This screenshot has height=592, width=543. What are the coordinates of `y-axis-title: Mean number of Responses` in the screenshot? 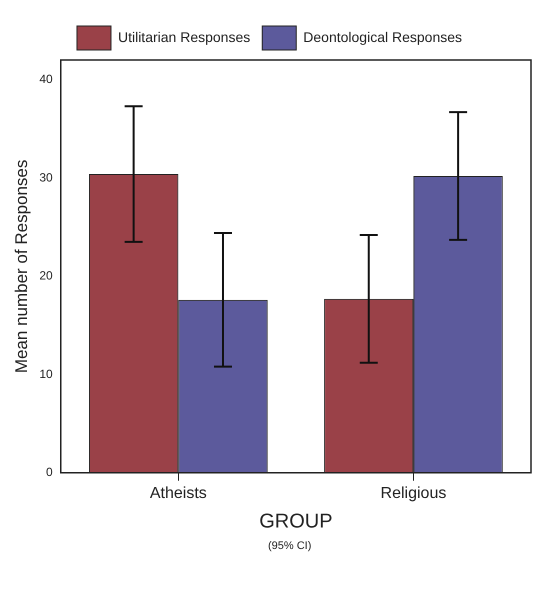 It's located at (21, 267).